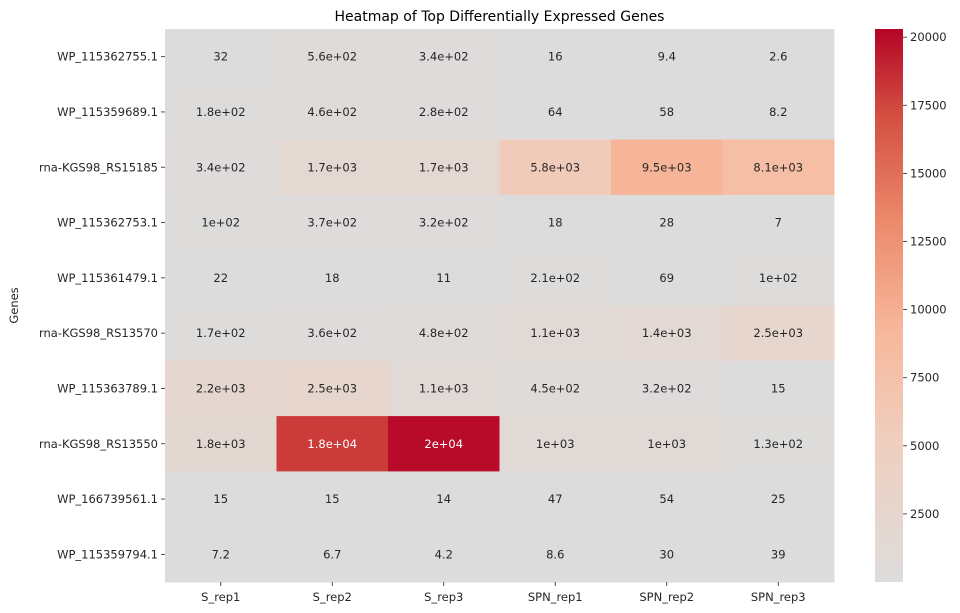 This screenshot has height=613, width=960. What do you see at coordinates (220, 57) in the screenshot?
I see `cell-annotation: 32` at bounding box center [220, 57].